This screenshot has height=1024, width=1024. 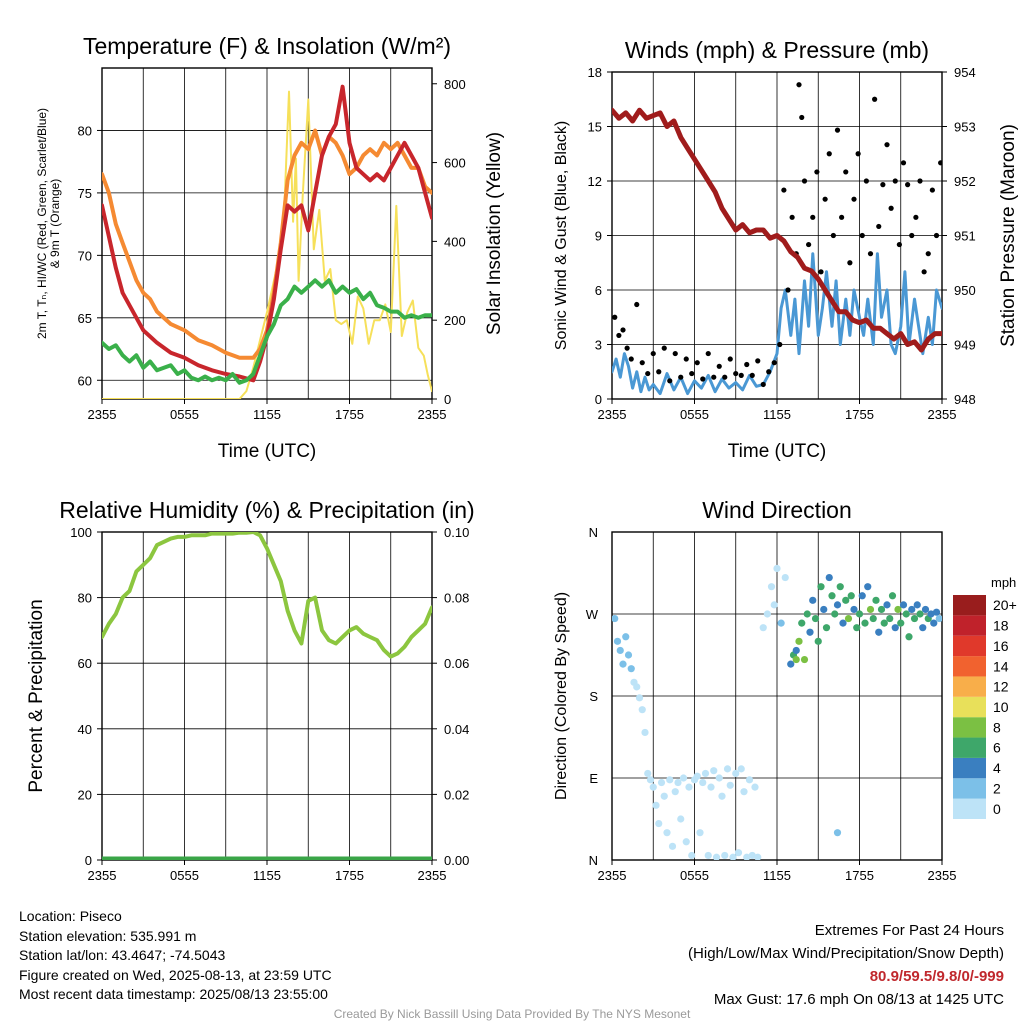 I want to click on y-right-tick-label: 953, so click(x=965, y=127).